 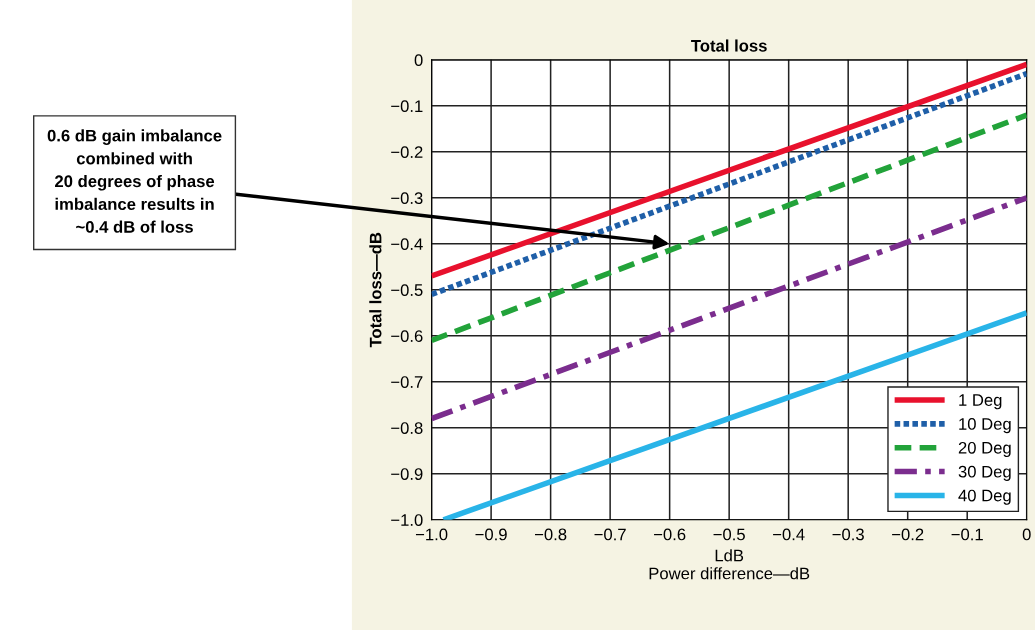 I want to click on legend-label: 10 Deg, so click(x=985, y=426).